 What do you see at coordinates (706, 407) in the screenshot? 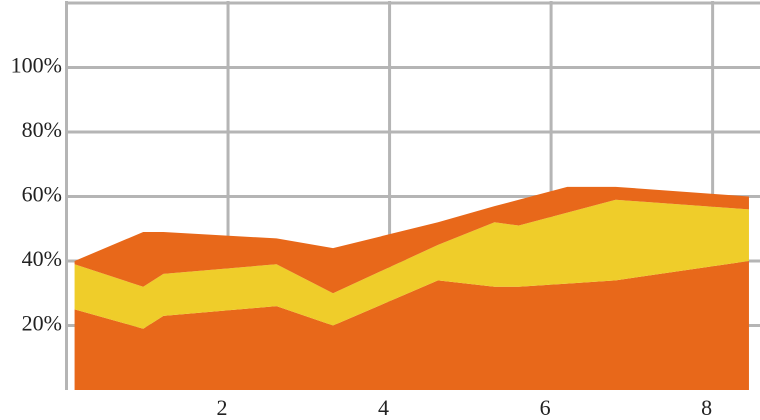
I see `x-tick-label: 8` at bounding box center [706, 407].